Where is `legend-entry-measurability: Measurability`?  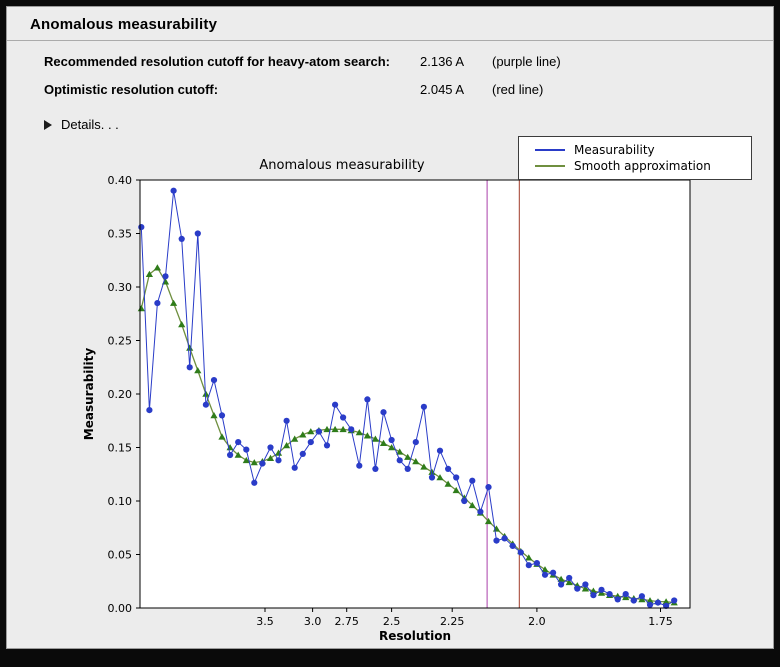 legend-entry-measurability: Measurability is located at coordinates (635, 150).